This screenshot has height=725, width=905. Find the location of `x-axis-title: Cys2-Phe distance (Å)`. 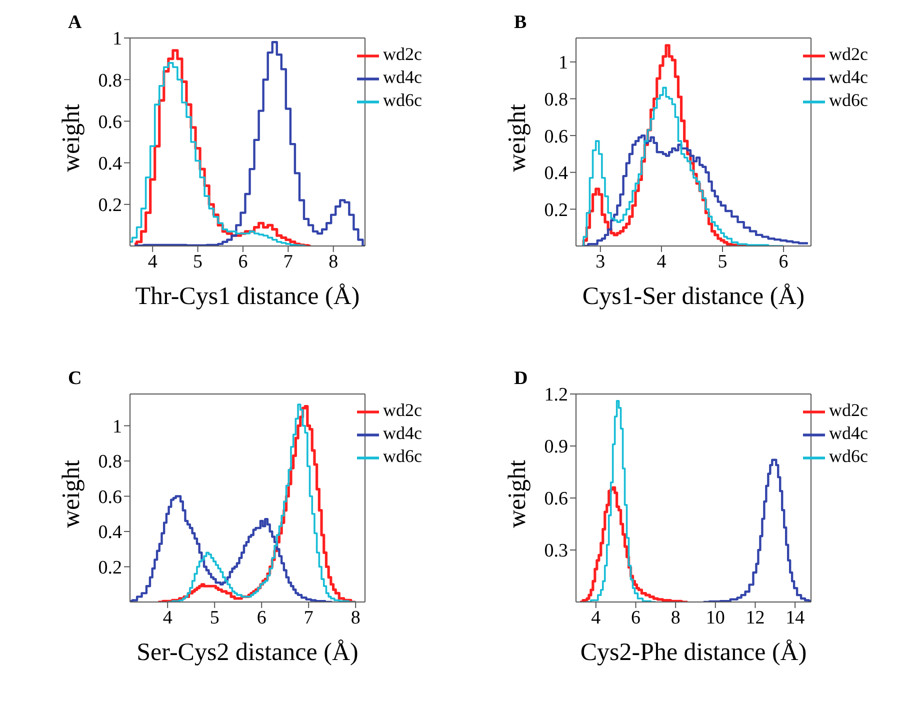

x-axis-title: Cys2-Phe distance (Å) is located at coordinates (693, 652).